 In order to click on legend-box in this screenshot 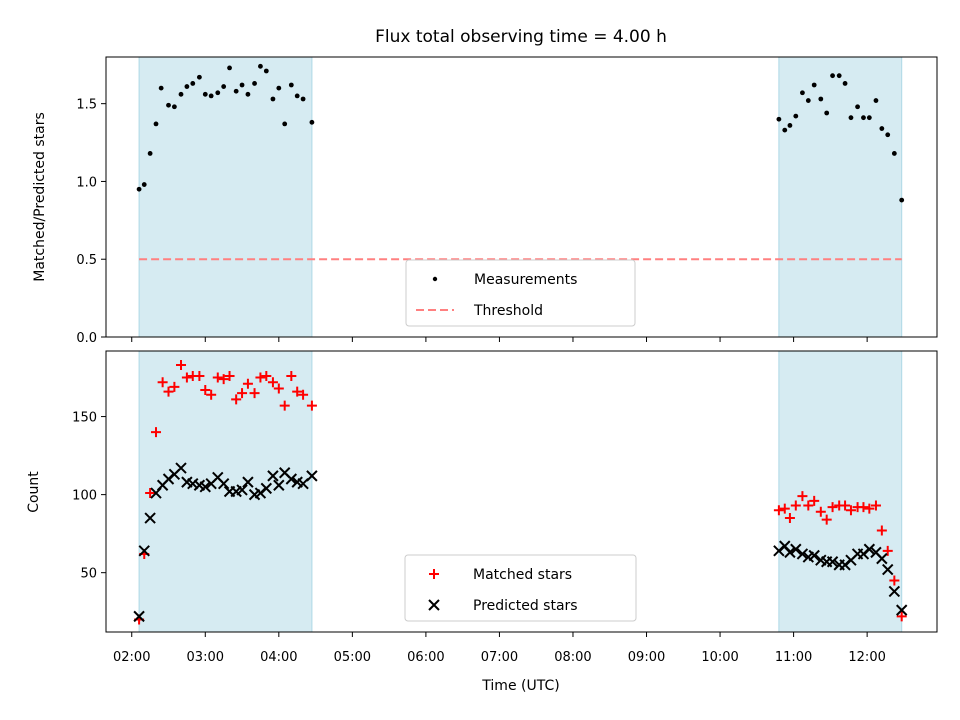, I will do `click(520, 588)`.